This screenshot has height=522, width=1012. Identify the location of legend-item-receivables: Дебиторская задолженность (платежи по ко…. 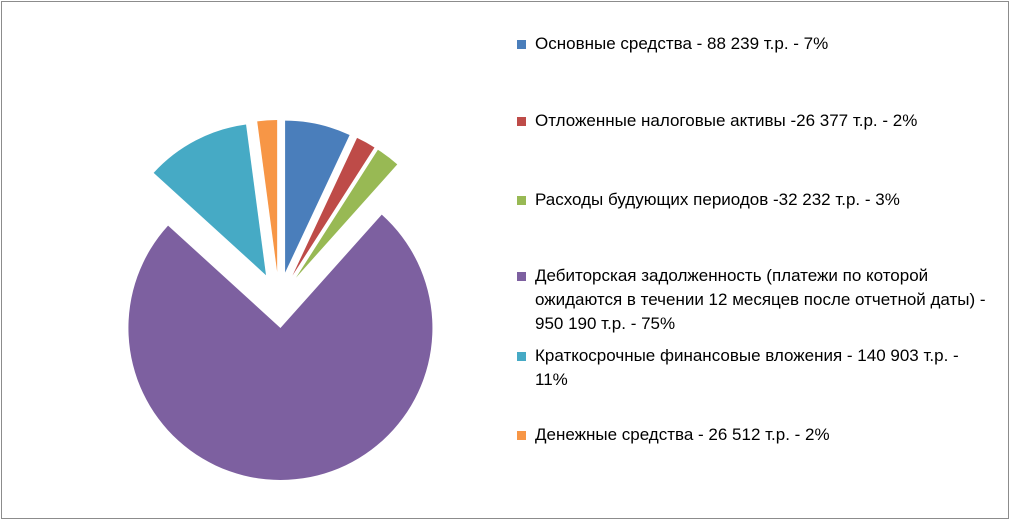
(752, 300).